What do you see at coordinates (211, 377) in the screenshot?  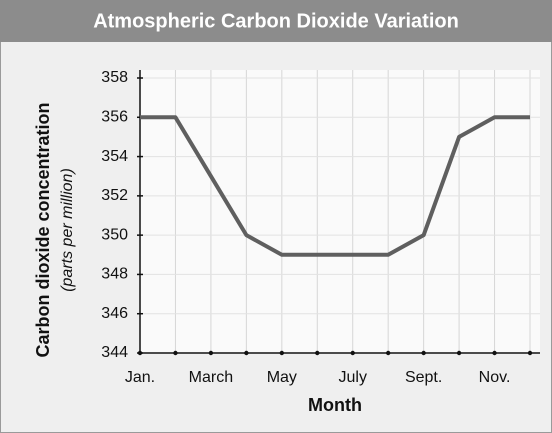 I see `x-tick-label: March` at bounding box center [211, 377].